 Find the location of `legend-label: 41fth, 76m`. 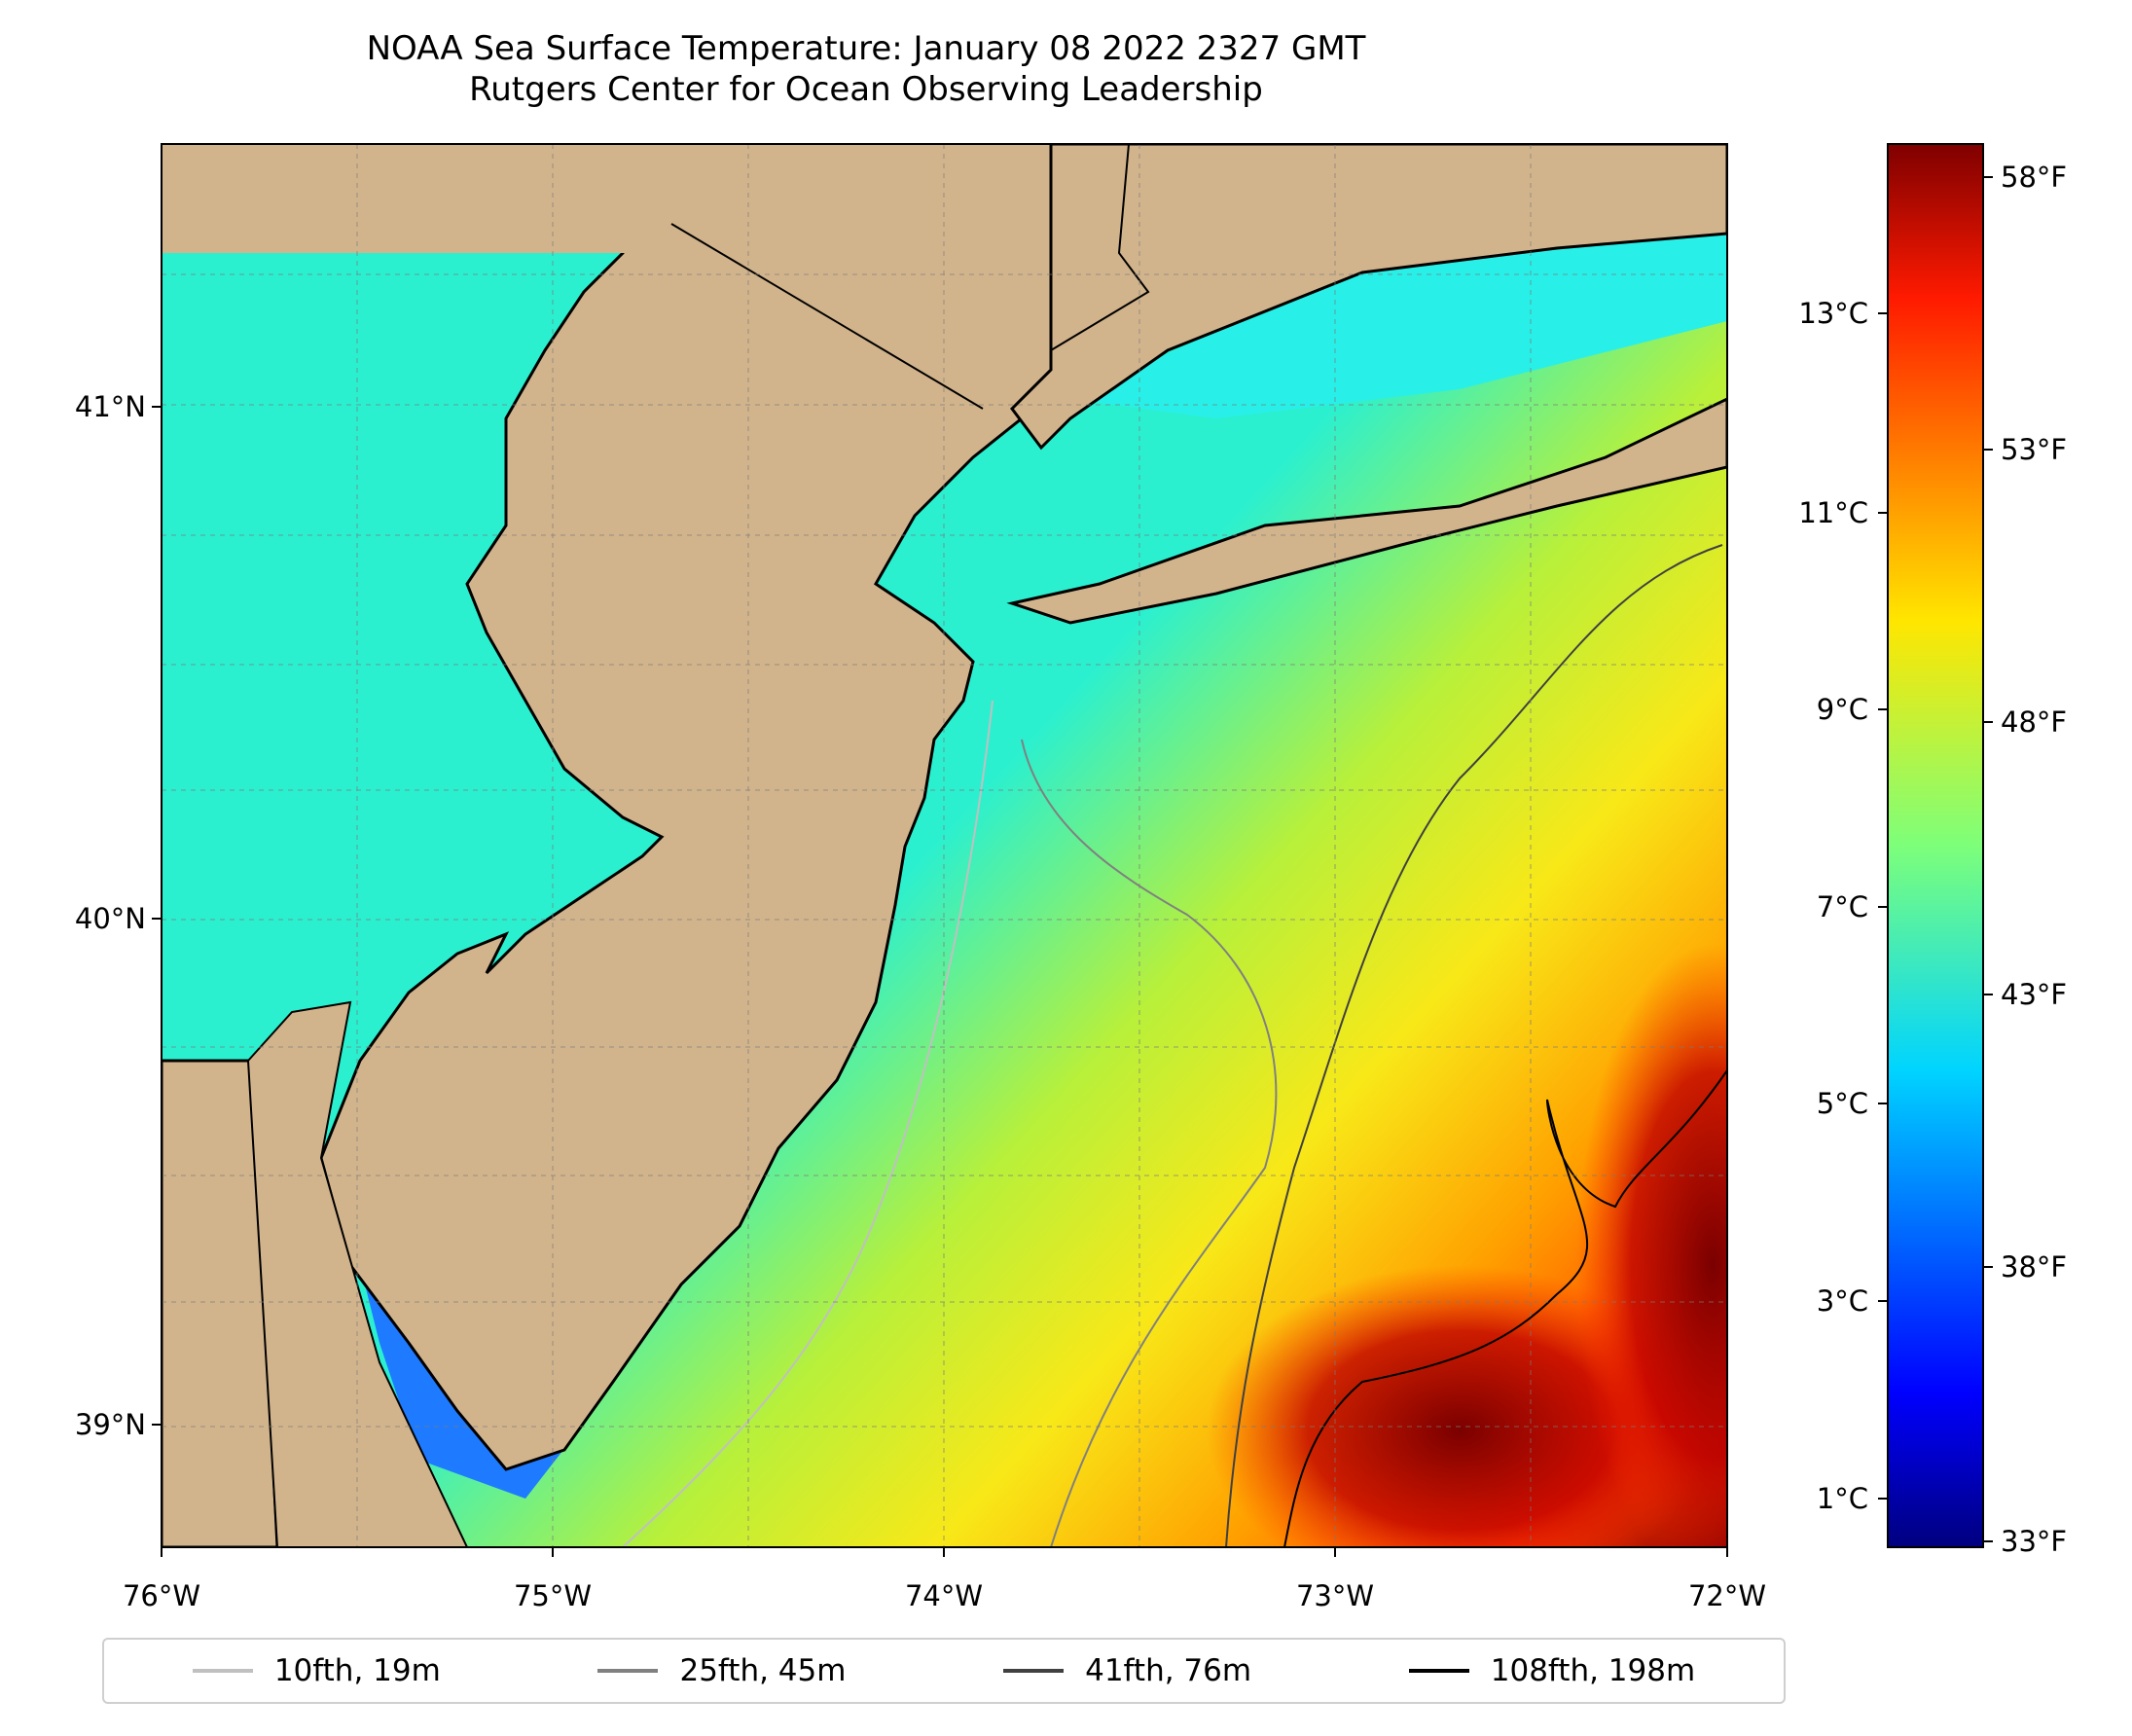

legend-label: 41fth, 76m is located at coordinates (1169, 1671).